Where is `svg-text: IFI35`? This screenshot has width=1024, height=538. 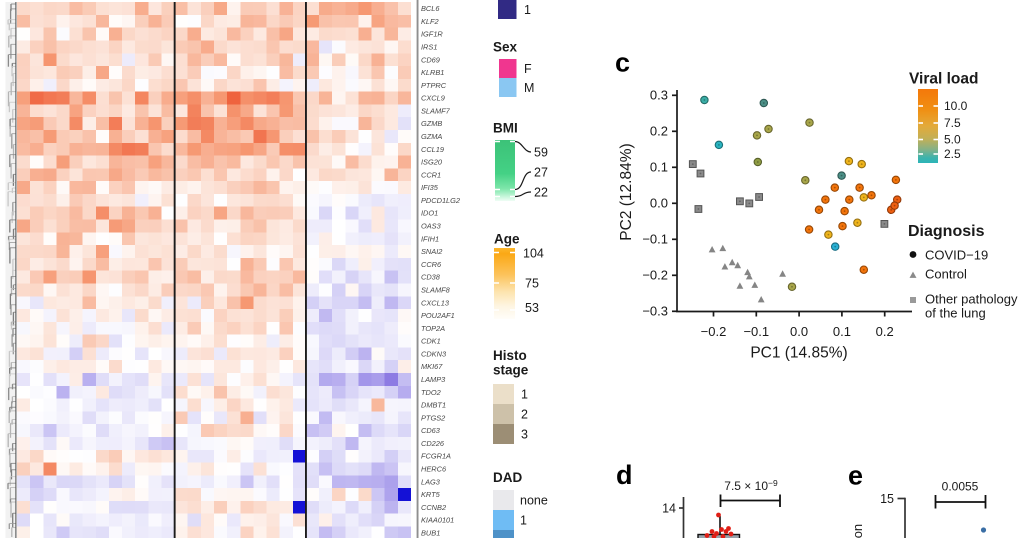 svg-text: IFI35 is located at coordinates (430, 187).